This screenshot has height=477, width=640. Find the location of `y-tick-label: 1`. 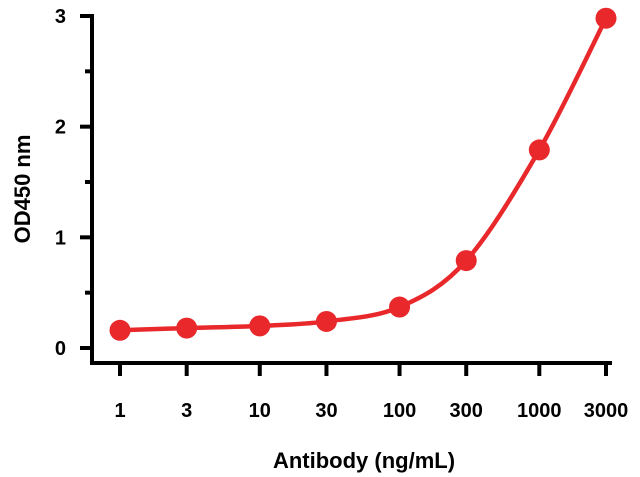

y-tick-label: 1 is located at coordinates (60, 238).